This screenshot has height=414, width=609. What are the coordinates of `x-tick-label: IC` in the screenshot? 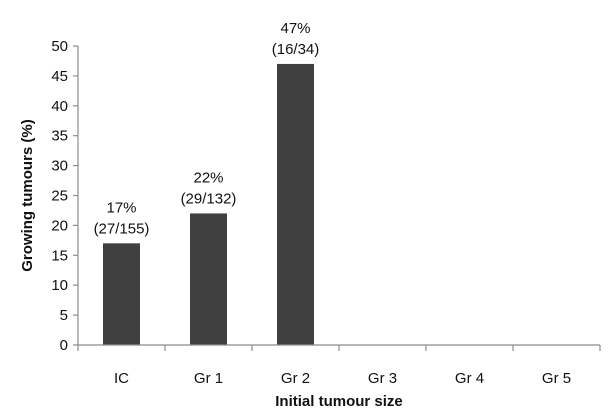 It's located at (121, 378).